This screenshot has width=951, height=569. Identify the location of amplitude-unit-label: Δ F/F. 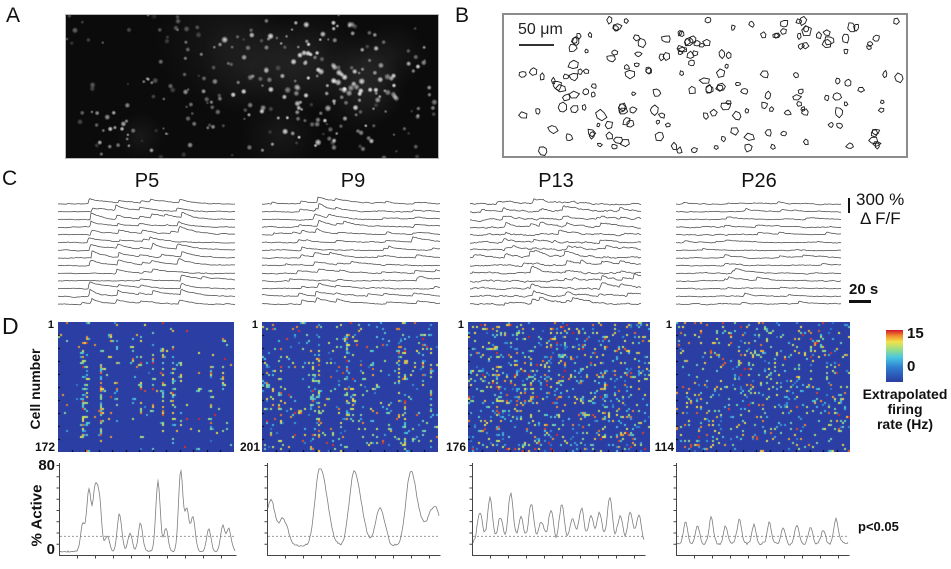
(880, 218).